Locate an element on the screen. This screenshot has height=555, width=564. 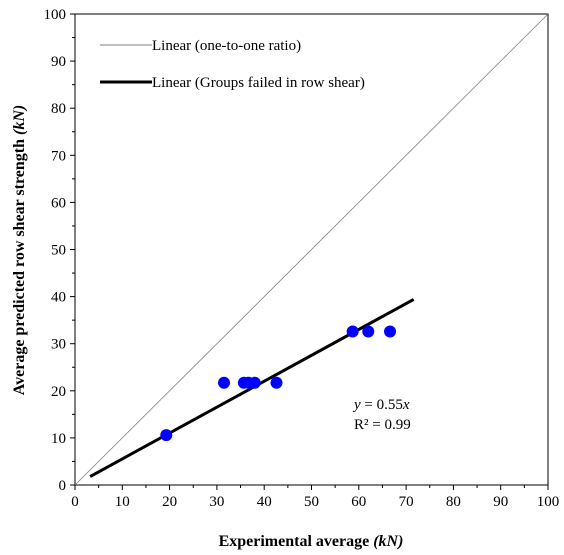
y-tick-label: 0 is located at coordinates (63, 486).